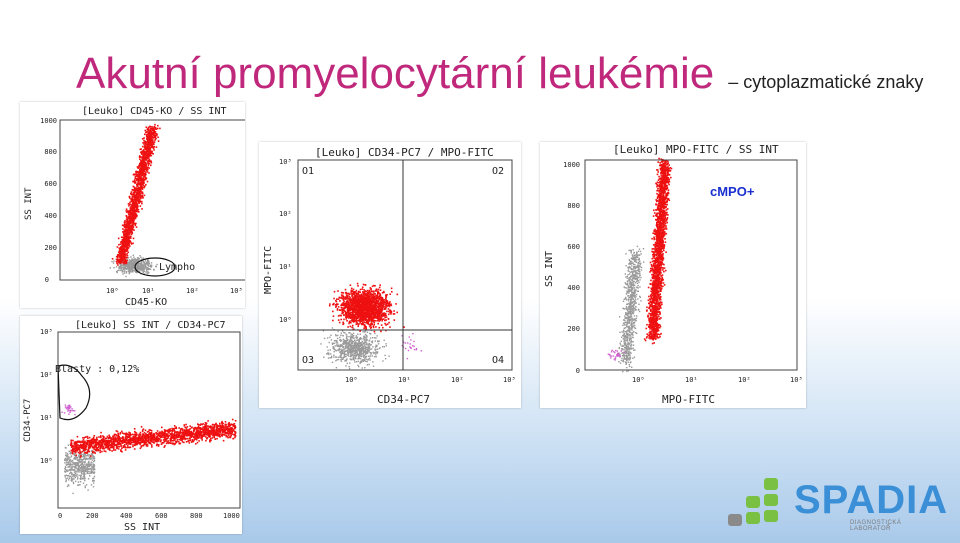 The height and width of the screenshot is (543, 960). What do you see at coordinates (395, 73) in the screenshot?
I see `title-main: Akutní promyelocytární leukémie` at bounding box center [395, 73].